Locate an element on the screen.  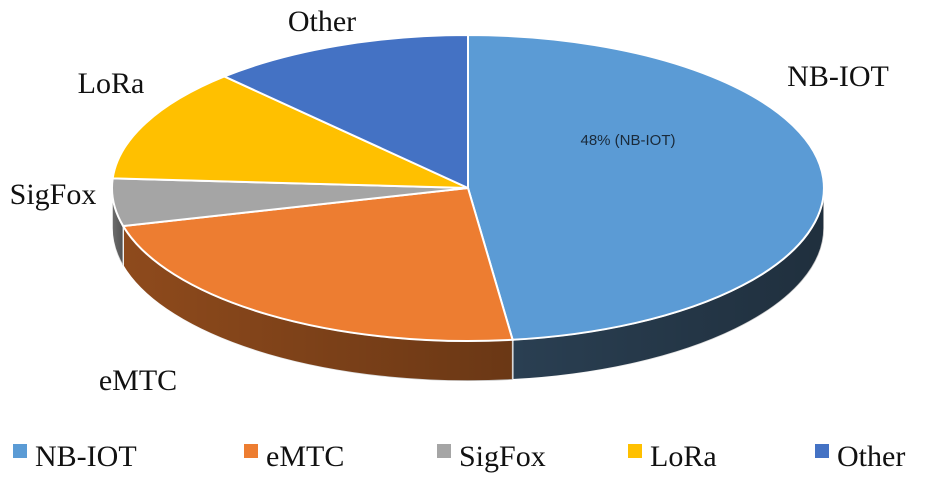
pie-slice-other is located at coordinates (345, 111).